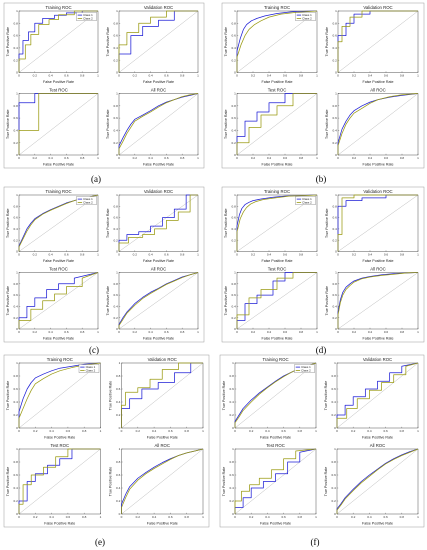  I want to click on y-tick-label: 1, so click(17, 11).